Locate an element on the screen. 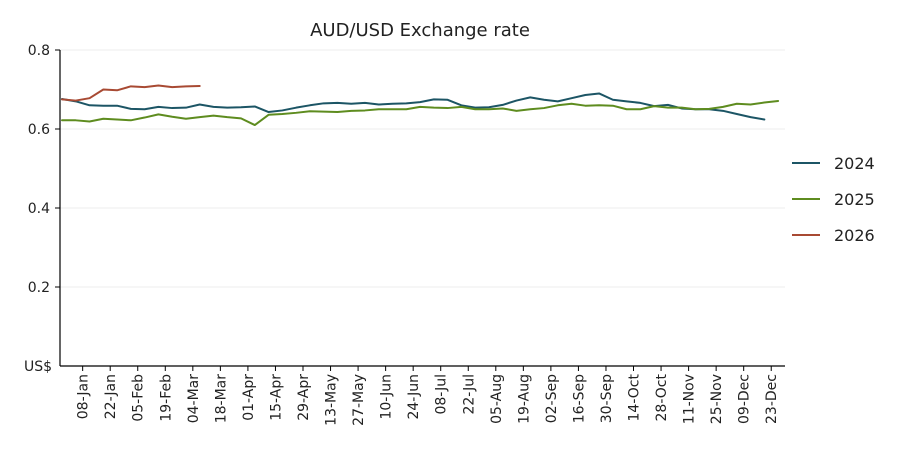 Image resolution: width=900 pixels, height=450 pixels. x-tick-label-6: 01-Apr is located at coordinates (249, 397).